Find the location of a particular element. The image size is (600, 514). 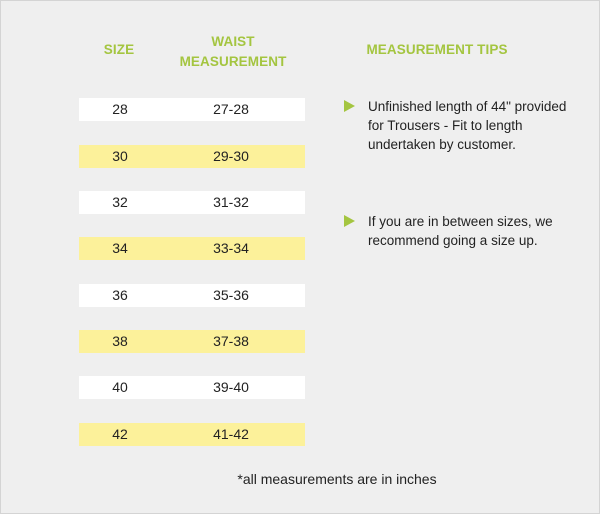

table-row: 38 37-38 is located at coordinates (192, 341).